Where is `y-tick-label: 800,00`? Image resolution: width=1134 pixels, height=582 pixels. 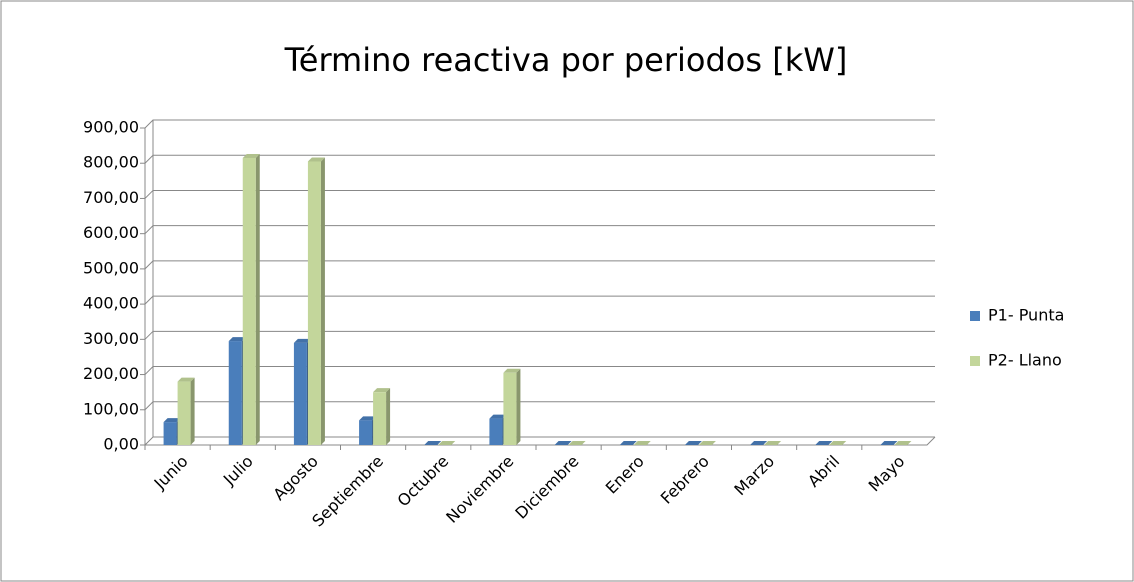
y-tick-label: 800,00 is located at coordinates (111, 162).